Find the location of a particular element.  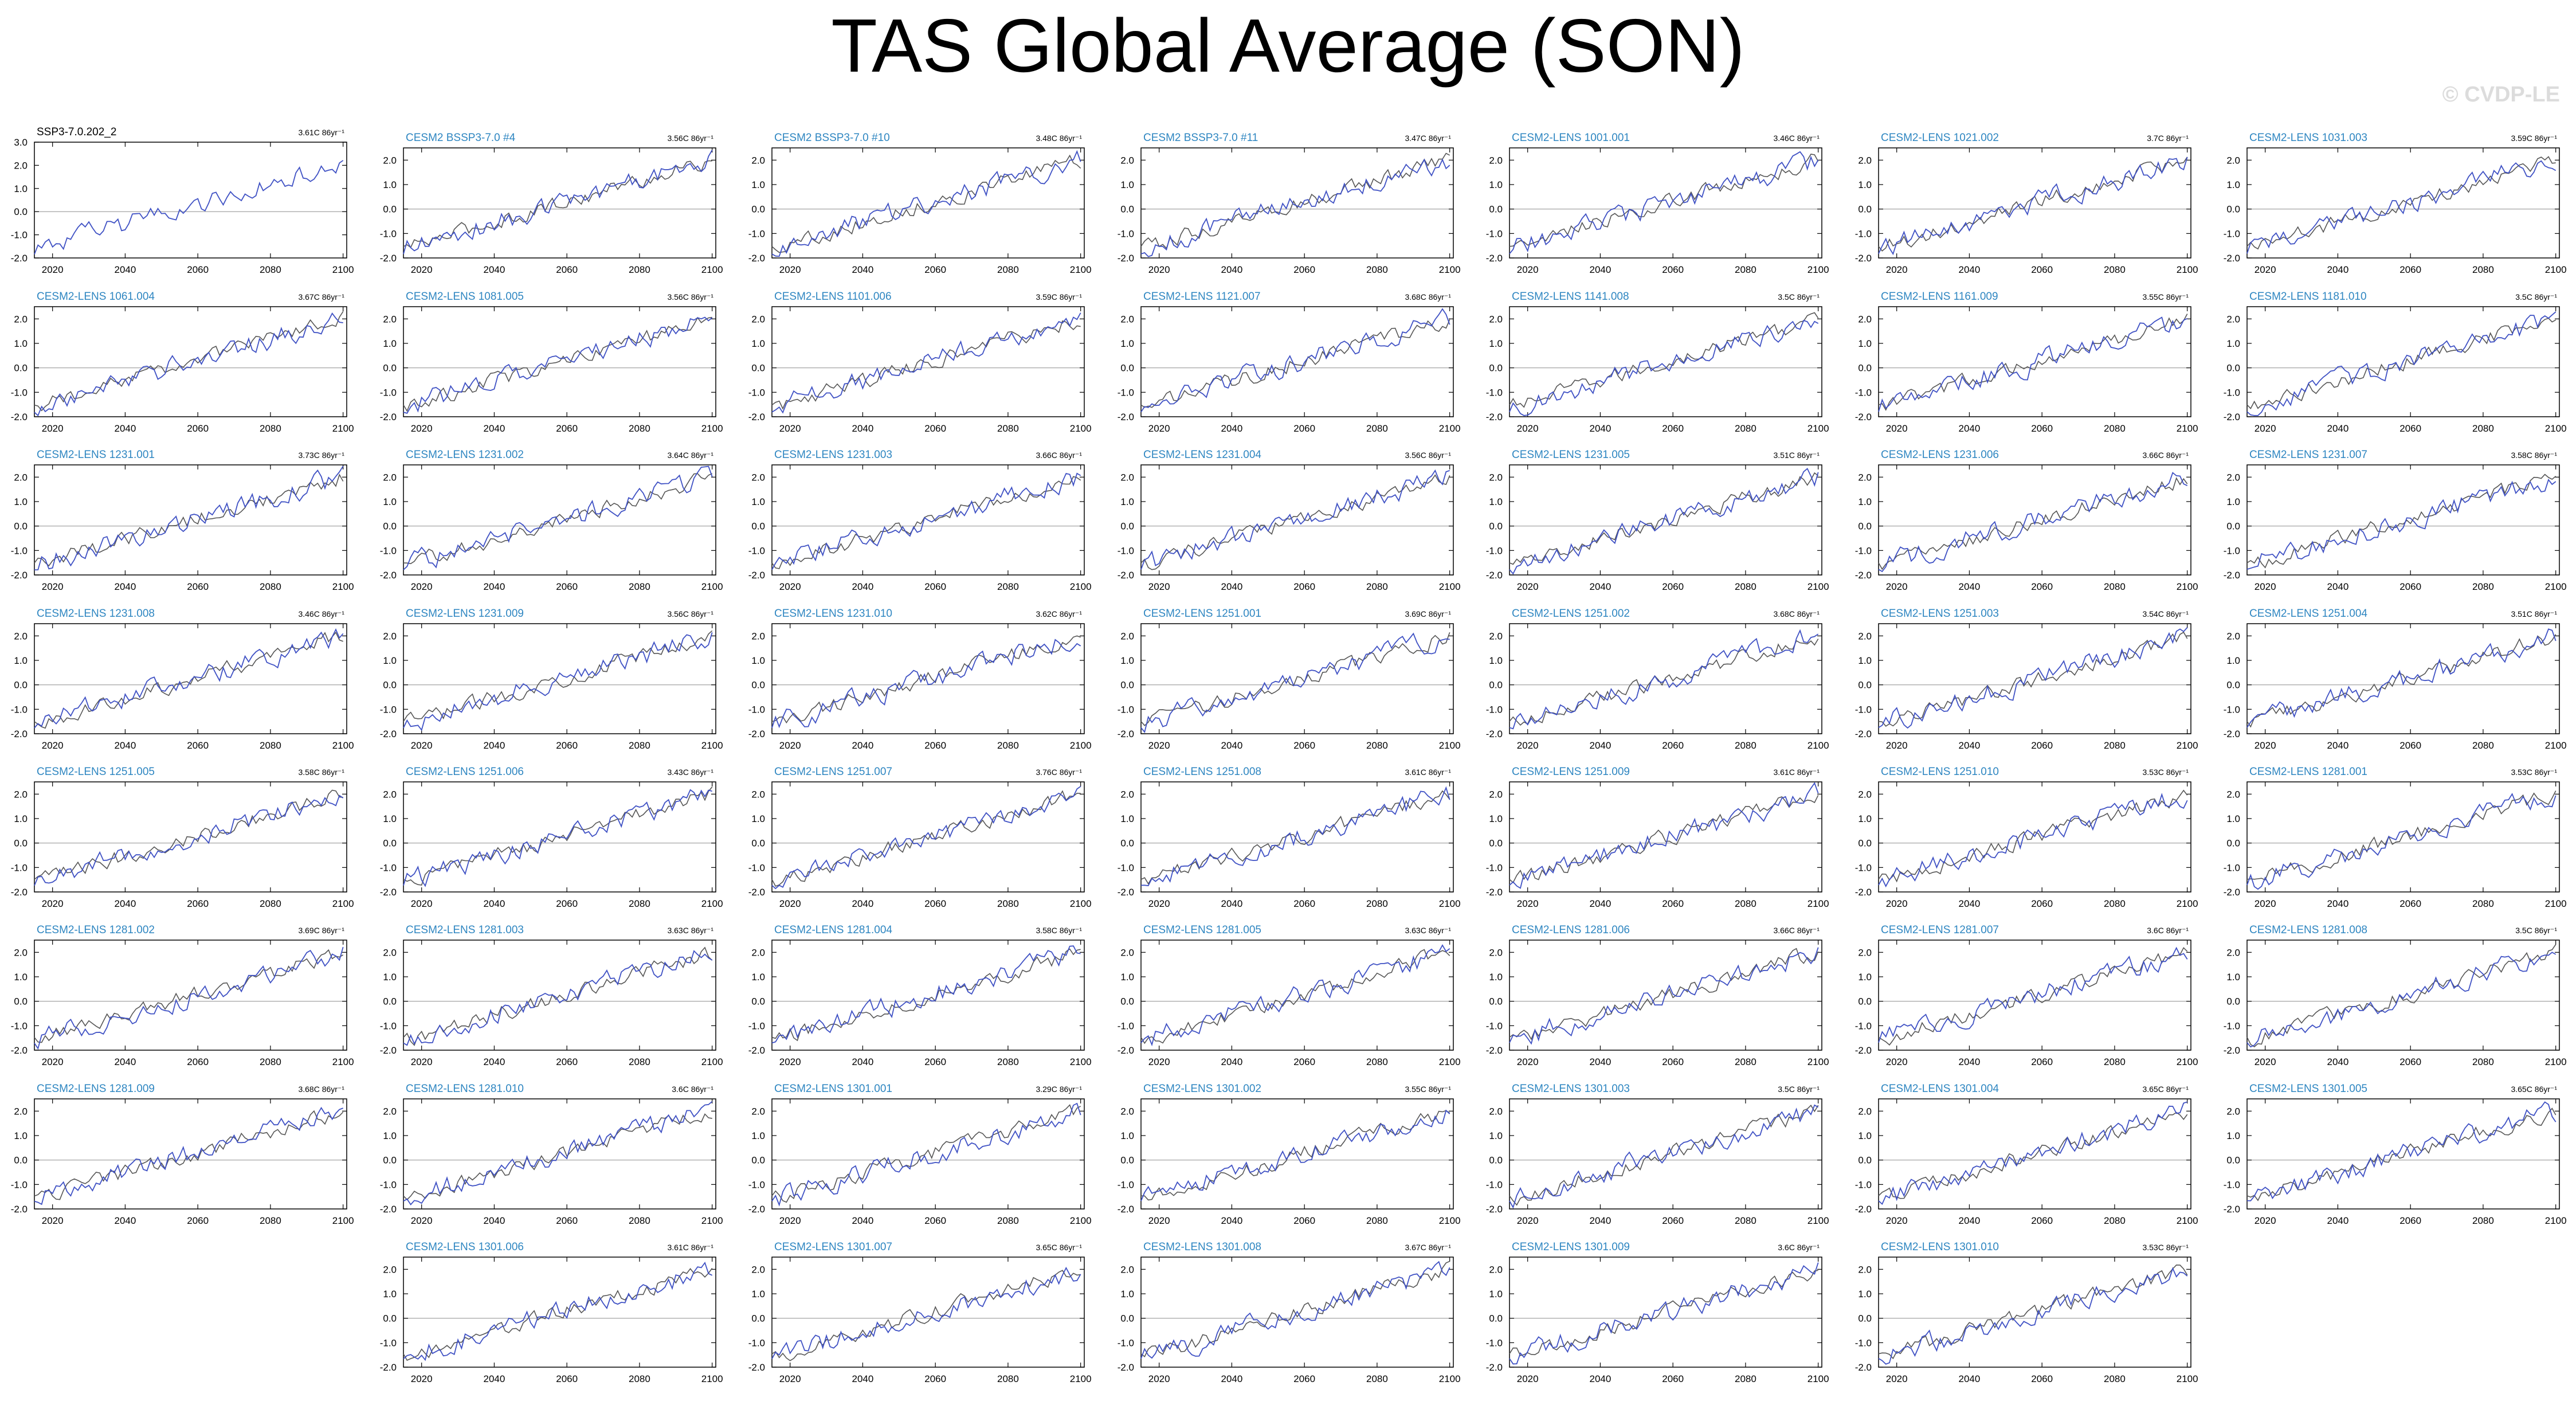

panel-trend-label: 3.5C 86yr⁻¹ is located at coordinates (1799, 297).